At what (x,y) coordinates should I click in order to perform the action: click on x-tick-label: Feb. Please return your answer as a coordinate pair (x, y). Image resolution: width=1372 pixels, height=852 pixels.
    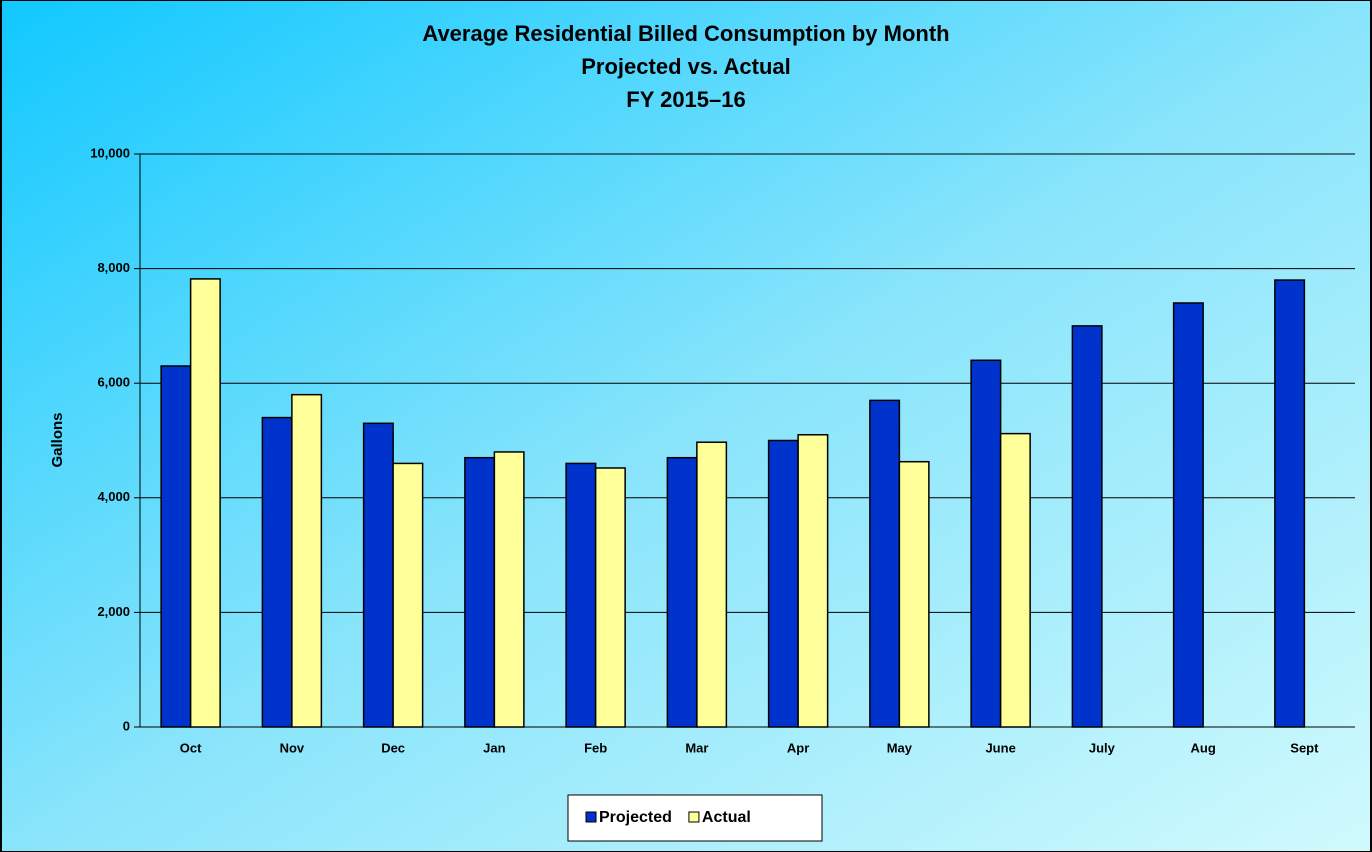
    Looking at the image, I should click on (595, 747).